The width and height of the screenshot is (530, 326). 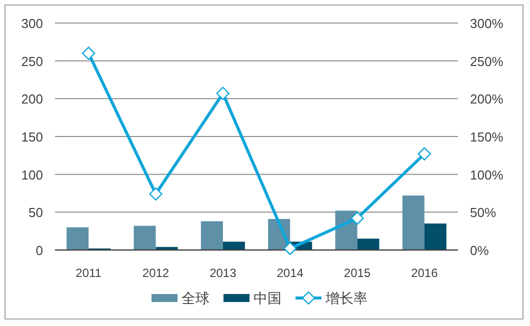 I want to click on x-tick-label: 2016, so click(x=424, y=273).